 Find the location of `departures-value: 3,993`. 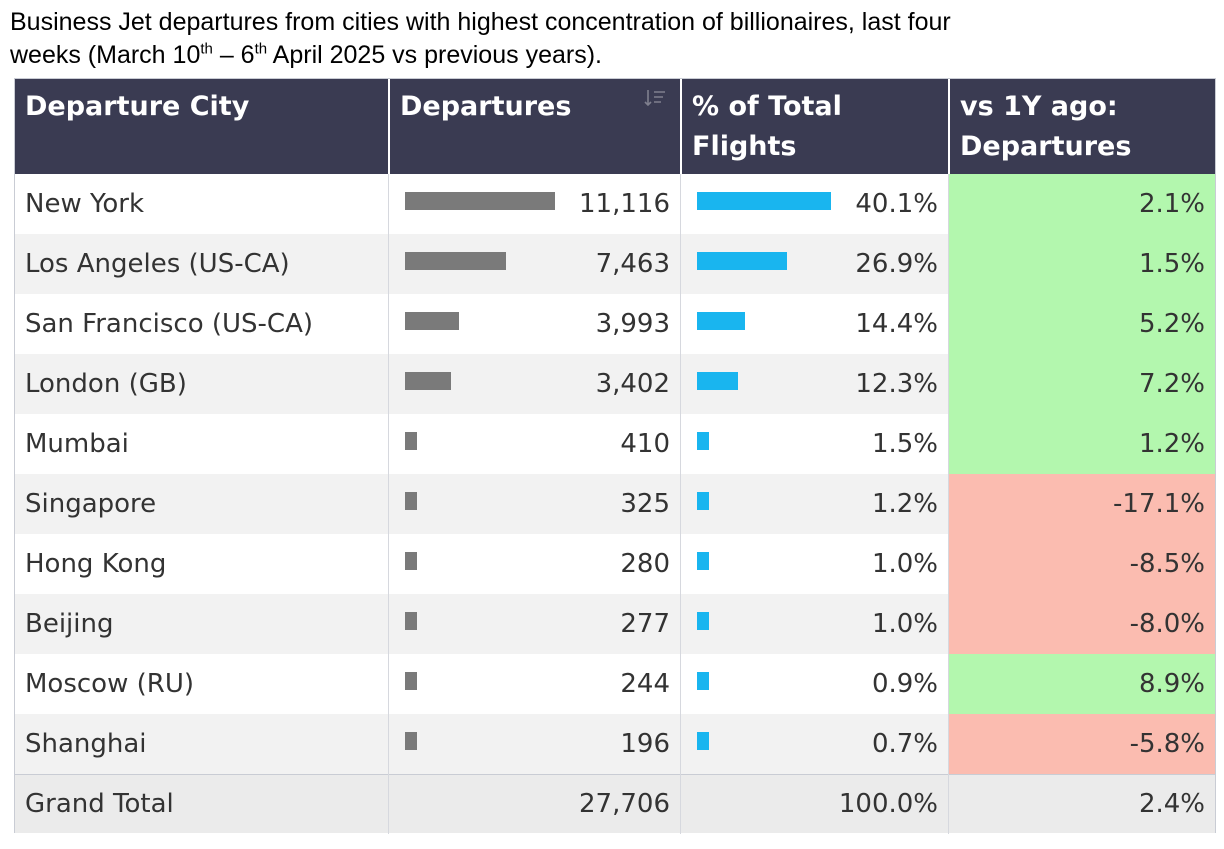

departures-value: 3,993 is located at coordinates (632, 324).